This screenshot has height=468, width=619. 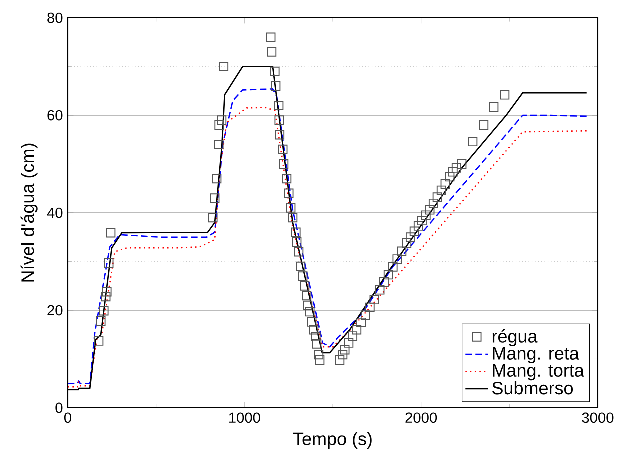 I want to click on legend-label: Mang. torta, so click(x=538, y=372).